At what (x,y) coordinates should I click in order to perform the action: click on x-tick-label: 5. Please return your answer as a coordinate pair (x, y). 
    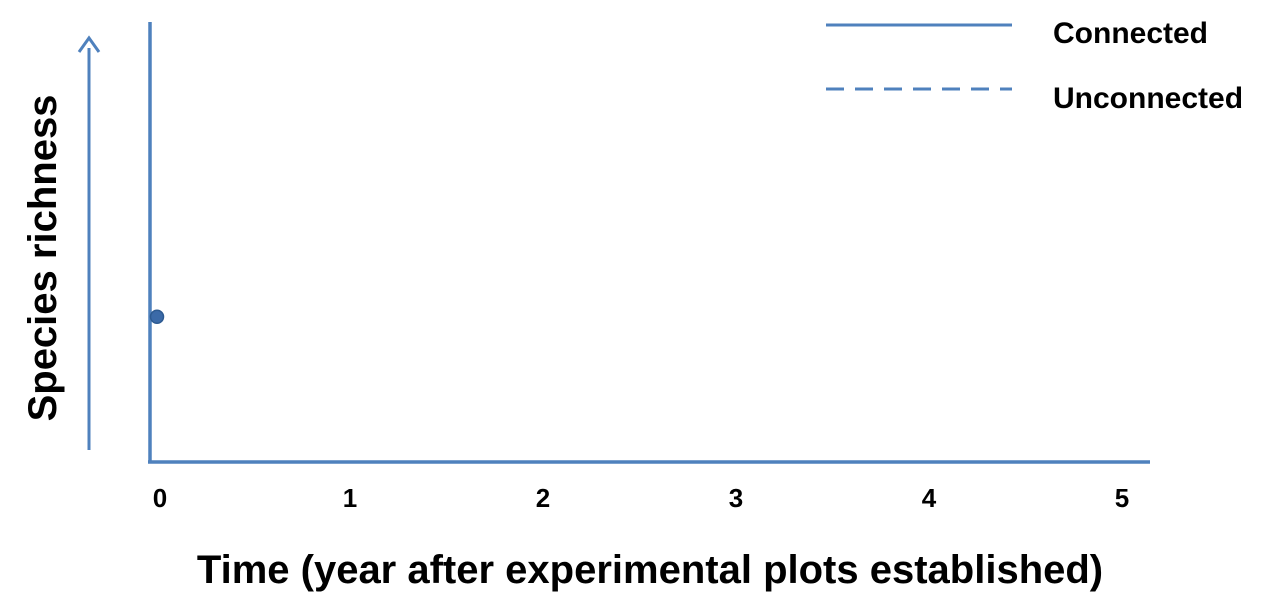
    Looking at the image, I should click on (1122, 498).